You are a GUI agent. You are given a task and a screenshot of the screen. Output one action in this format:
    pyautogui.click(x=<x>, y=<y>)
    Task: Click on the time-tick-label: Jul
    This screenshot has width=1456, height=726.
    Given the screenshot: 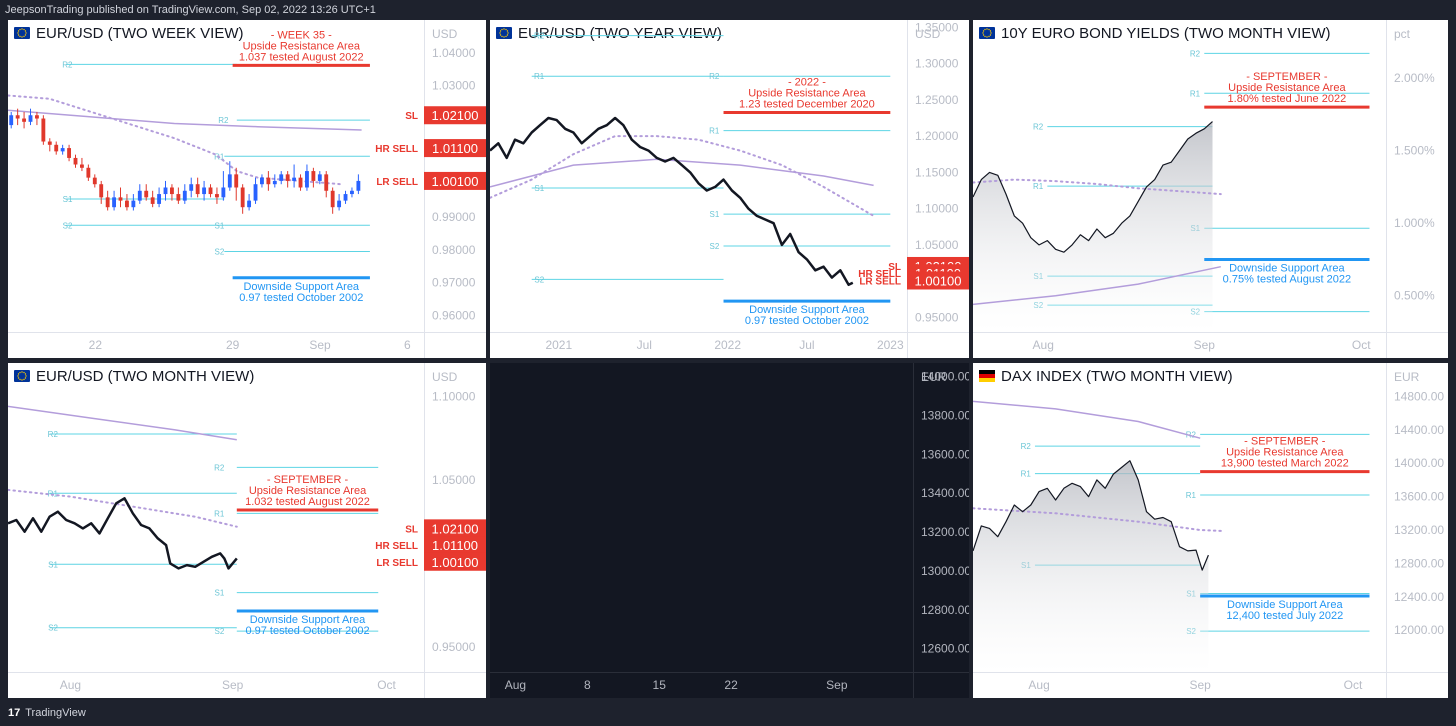 What is the action you would take?
    pyautogui.click(x=644, y=345)
    